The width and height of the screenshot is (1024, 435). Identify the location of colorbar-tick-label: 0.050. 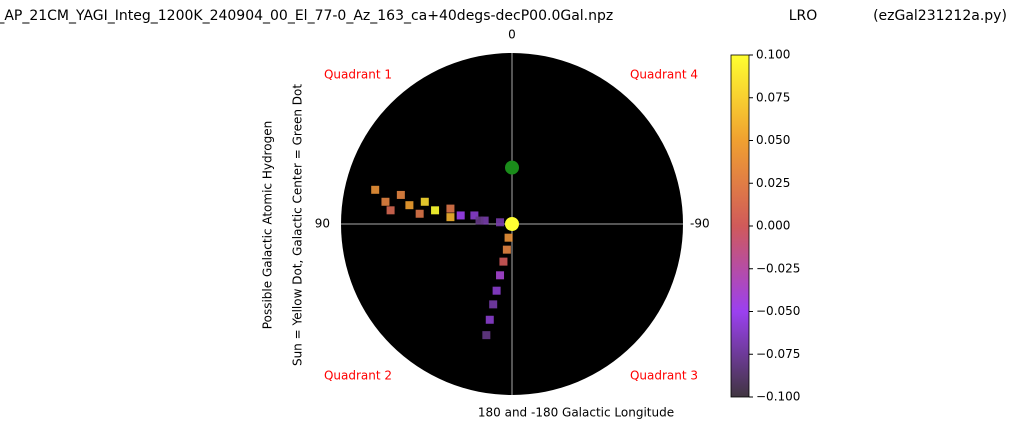
(773, 140).